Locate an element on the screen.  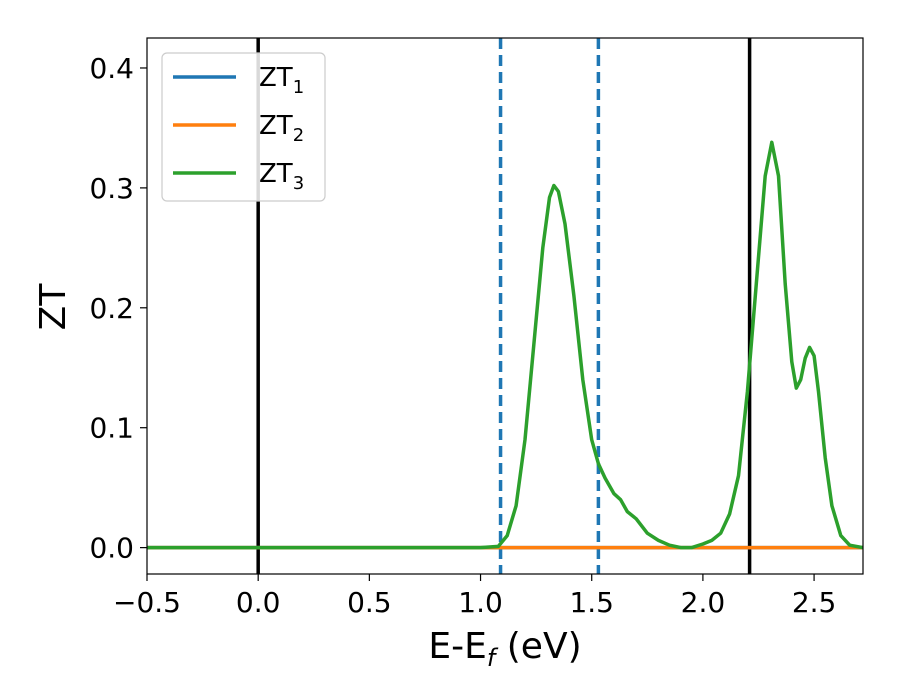
x-tick-label: 1.5 is located at coordinates (591, 602).